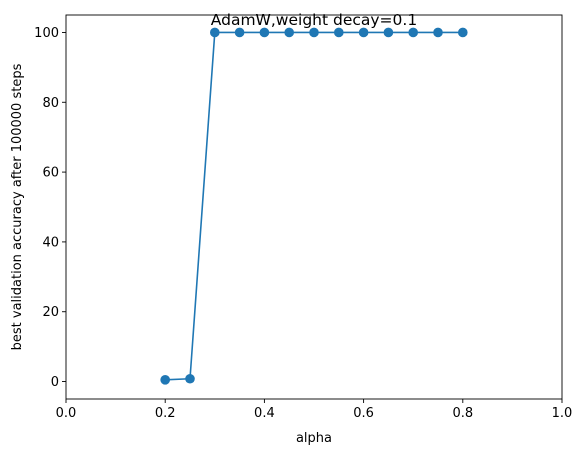  I want to click on y-tick-label: 40, so click(50, 242).